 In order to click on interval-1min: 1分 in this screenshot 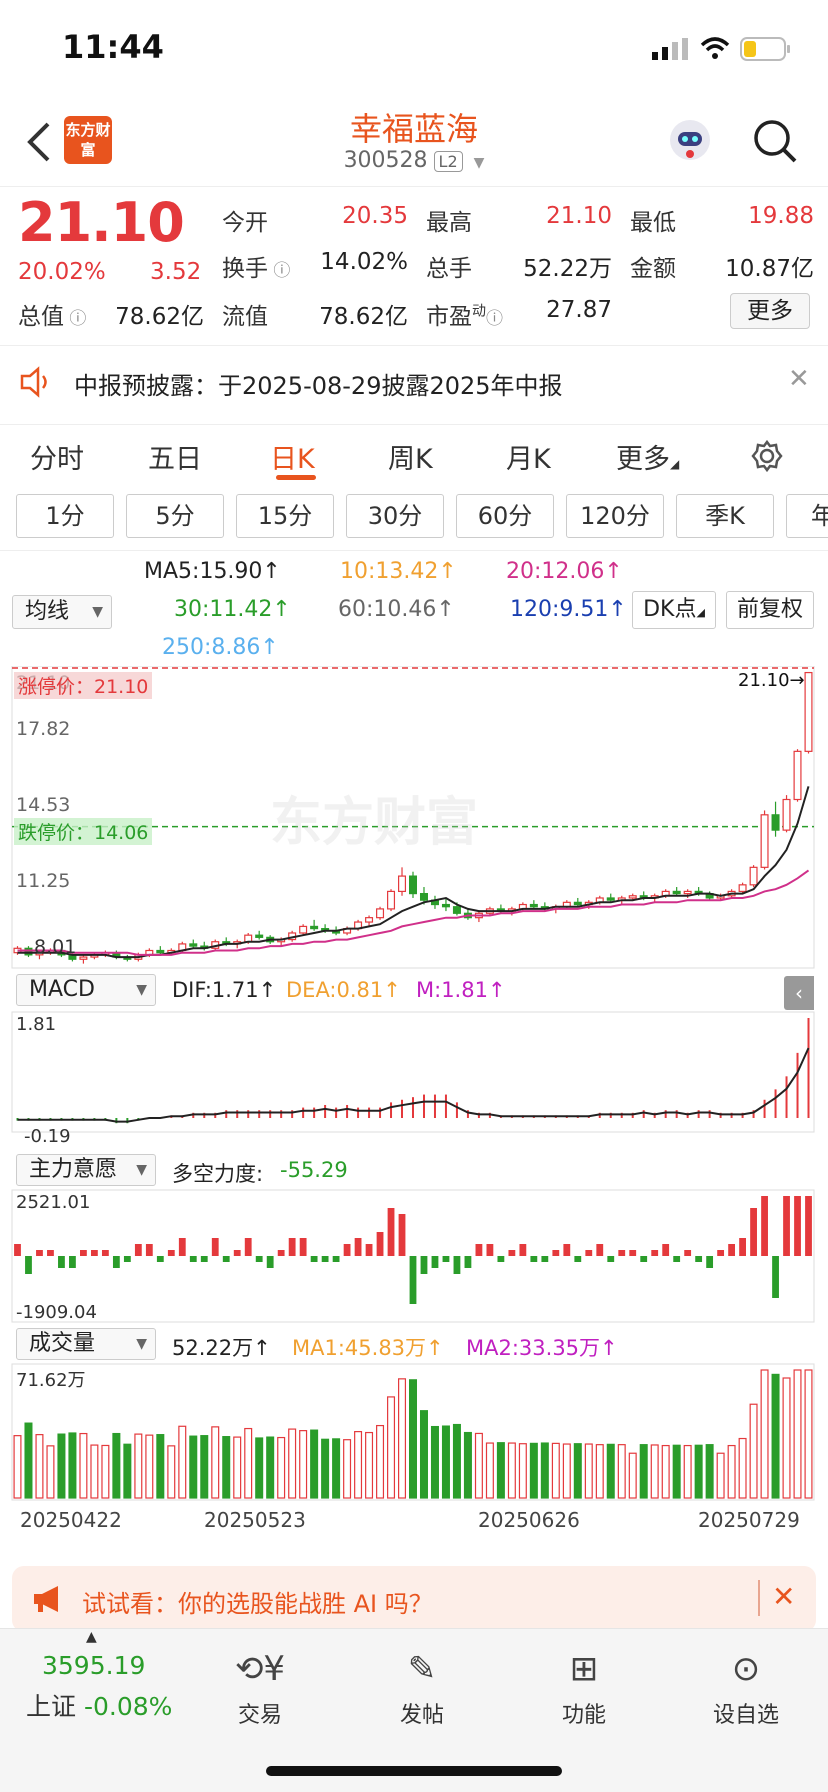, I will do `click(65, 516)`.